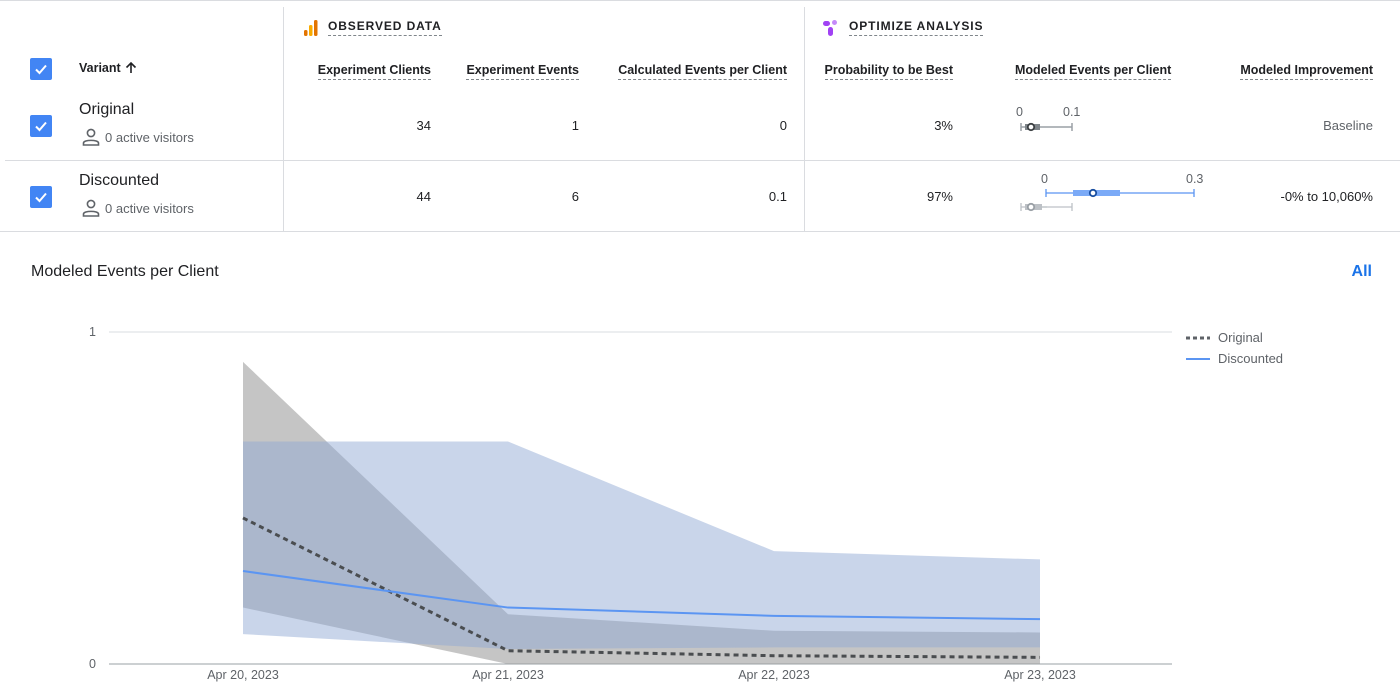 The image size is (1400, 689). I want to click on x-tick-label: Apr 23, 2023, so click(1040, 675).